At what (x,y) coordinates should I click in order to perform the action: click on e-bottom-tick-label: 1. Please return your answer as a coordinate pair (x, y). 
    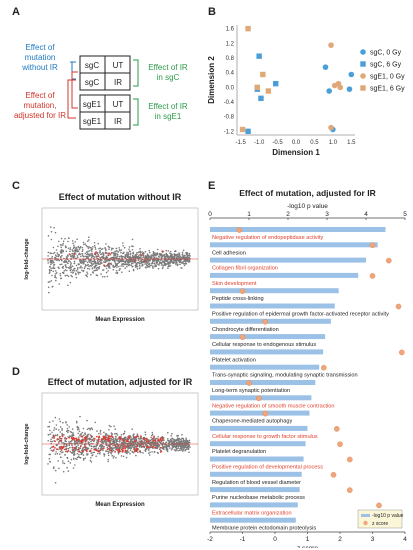
    Looking at the image, I should click on (308, 539).